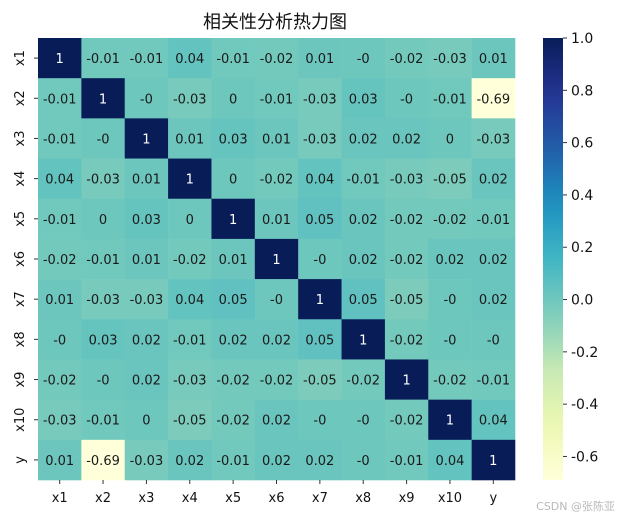 Image resolution: width=623 pixels, height=520 pixels. What do you see at coordinates (450, 498) in the screenshot?
I see `x-tick-label: x10` at bounding box center [450, 498].